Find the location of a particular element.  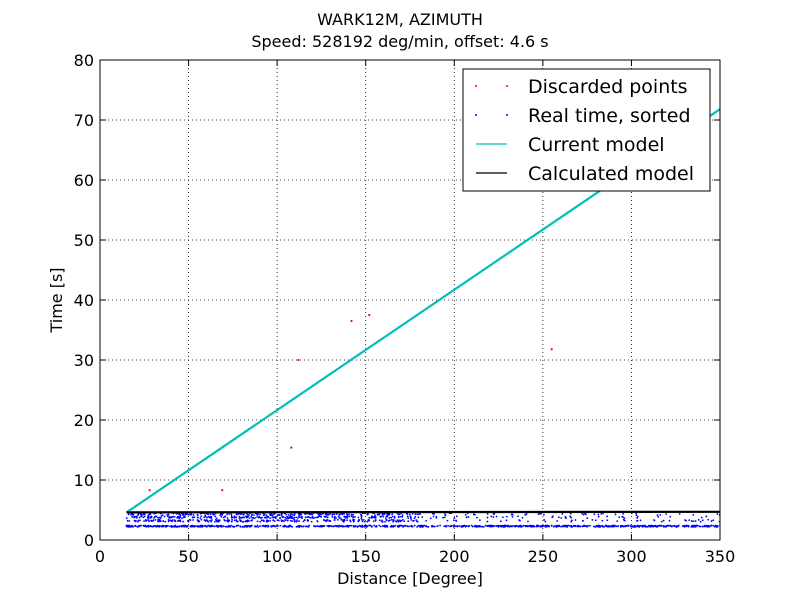

y-tick-label: 70 is located at coordinates (84, 120).